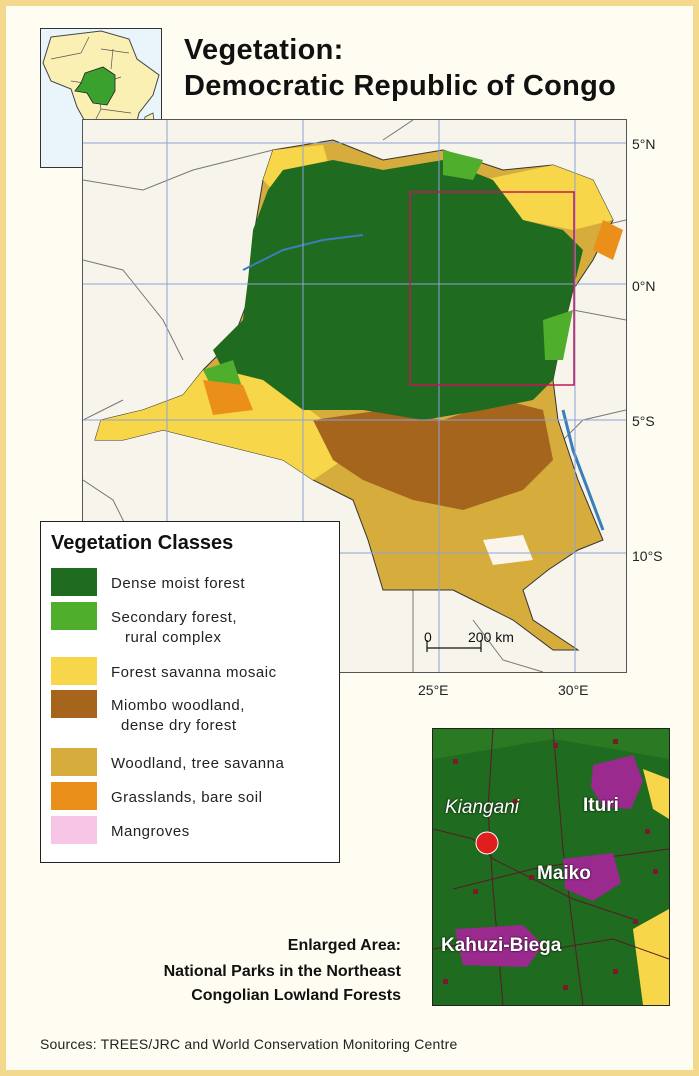 This screenshot has width=699, height=1076. Describe the element at coordinates (198, 763) in the screenshot. I see `legend-label: Woodland, tree savanna` at that location.